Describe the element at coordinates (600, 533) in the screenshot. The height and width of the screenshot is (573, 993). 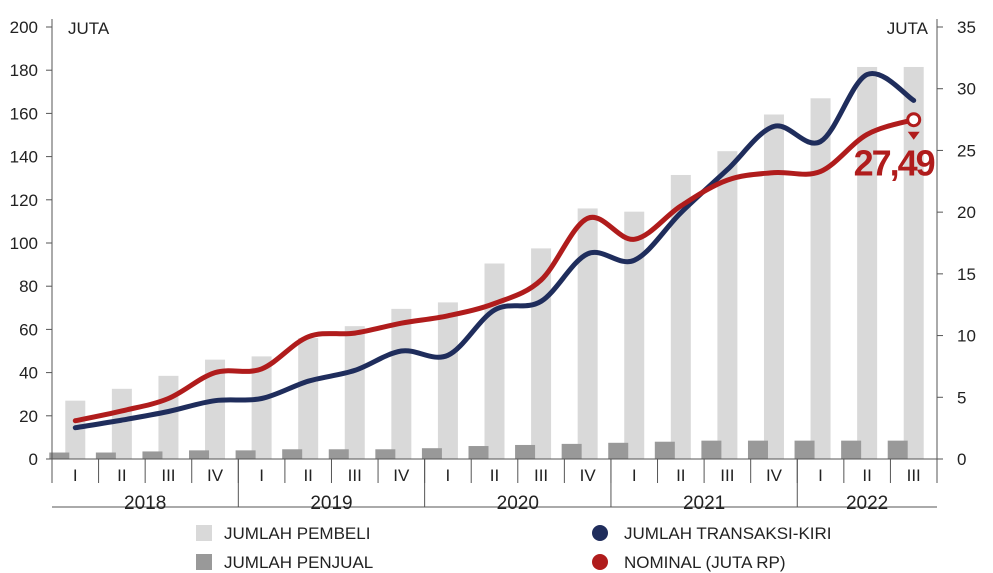
I see `legend-marker-transaksi` at that location.